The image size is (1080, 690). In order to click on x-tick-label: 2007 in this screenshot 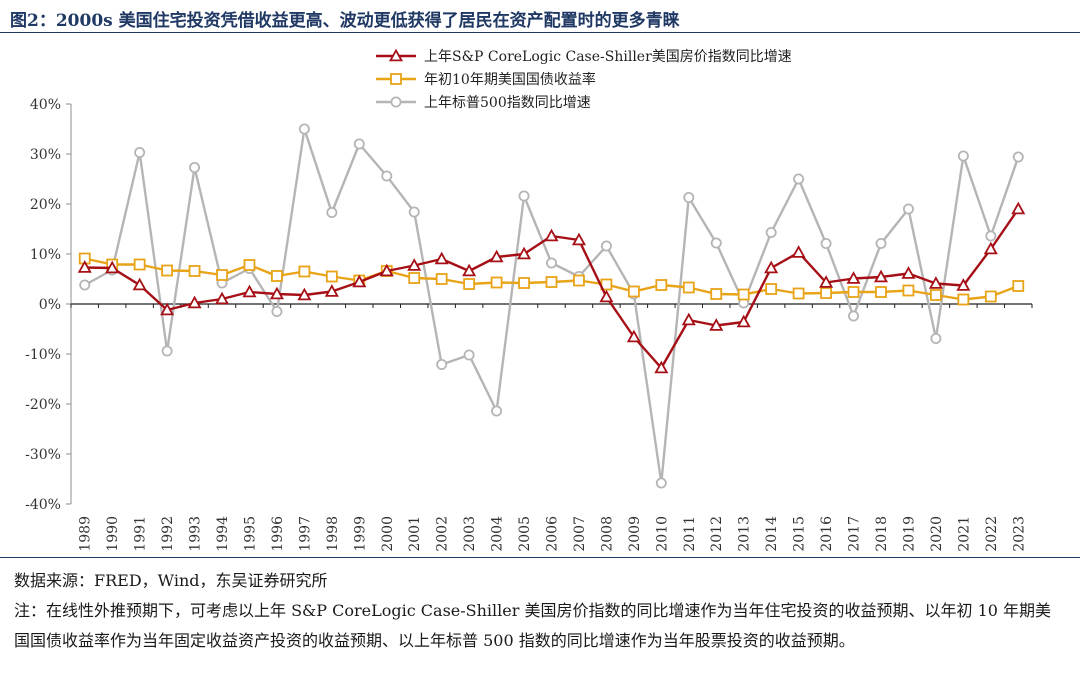, I will do `click(580, 534)`.